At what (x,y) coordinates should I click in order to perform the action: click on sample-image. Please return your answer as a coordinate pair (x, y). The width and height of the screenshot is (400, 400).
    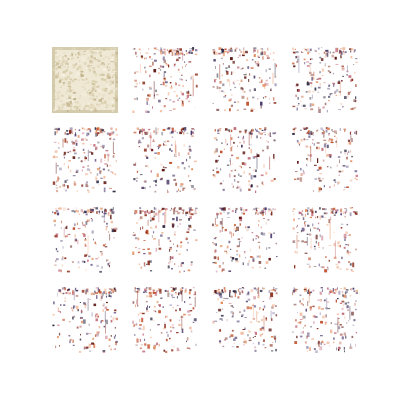
    Looking at the image, I should click on (325, 160).